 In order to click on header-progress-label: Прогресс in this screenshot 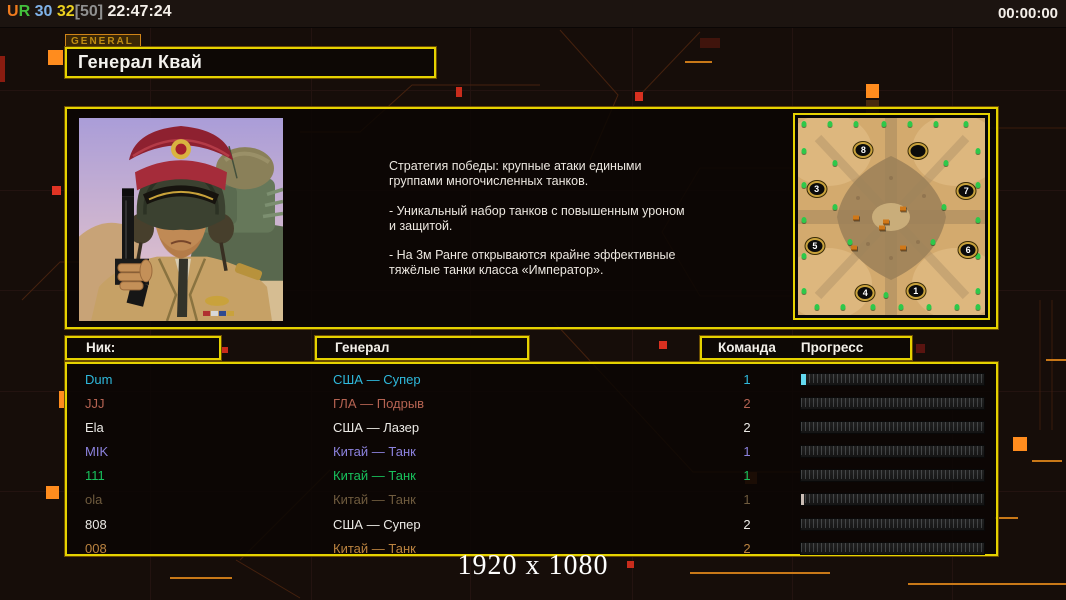, I will do `click(832, 347)`.